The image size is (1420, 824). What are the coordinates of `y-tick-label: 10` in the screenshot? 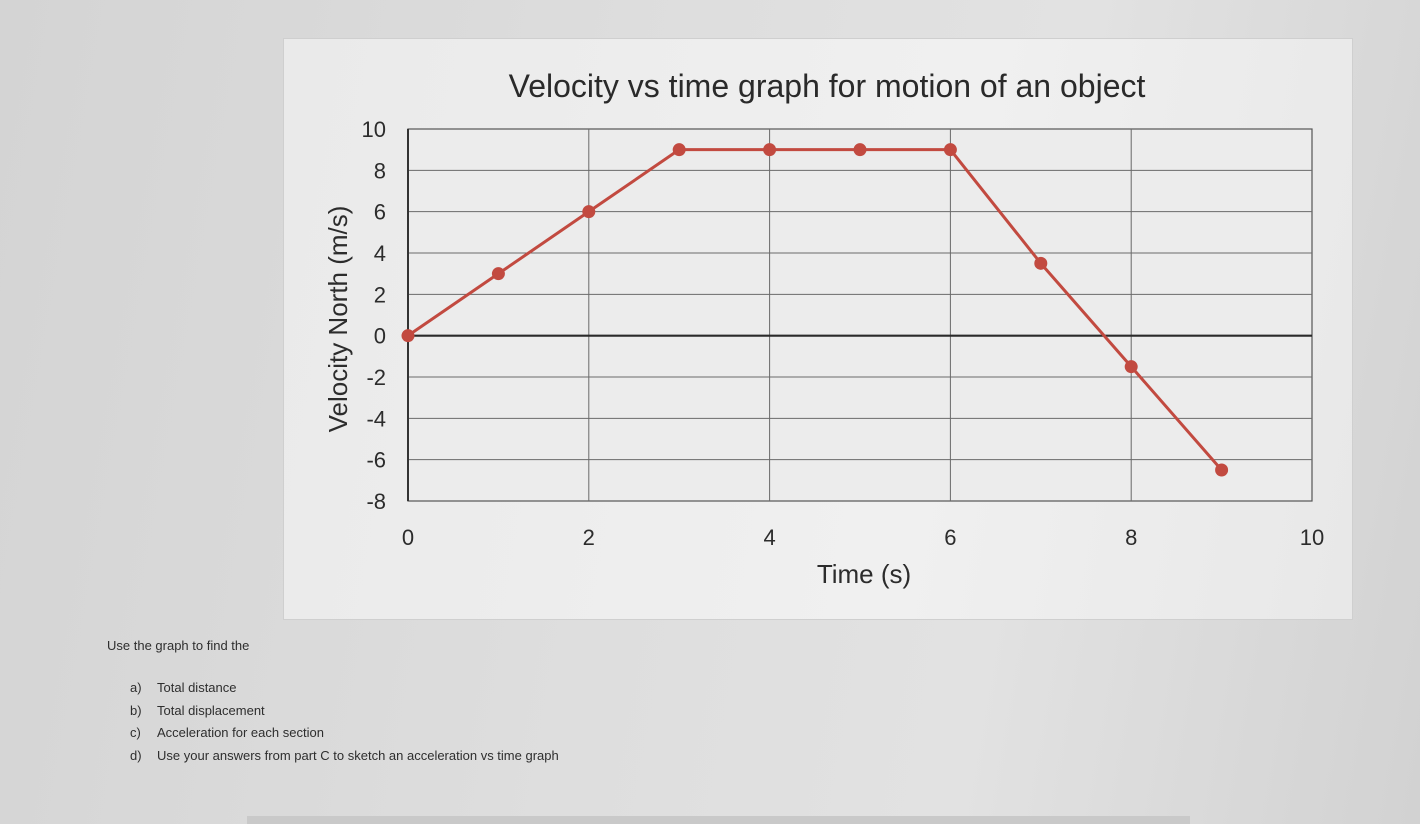 It's located at (374, 129).